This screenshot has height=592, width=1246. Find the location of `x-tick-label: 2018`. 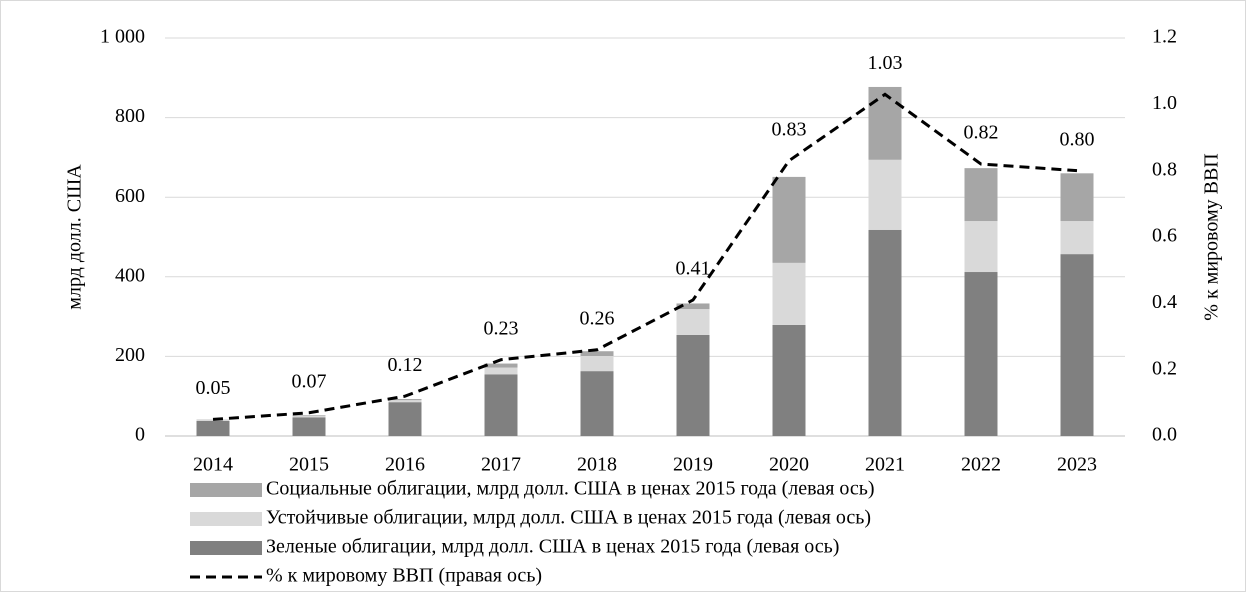

x-tick-label: 2018 is located at coordinates (597, 465).